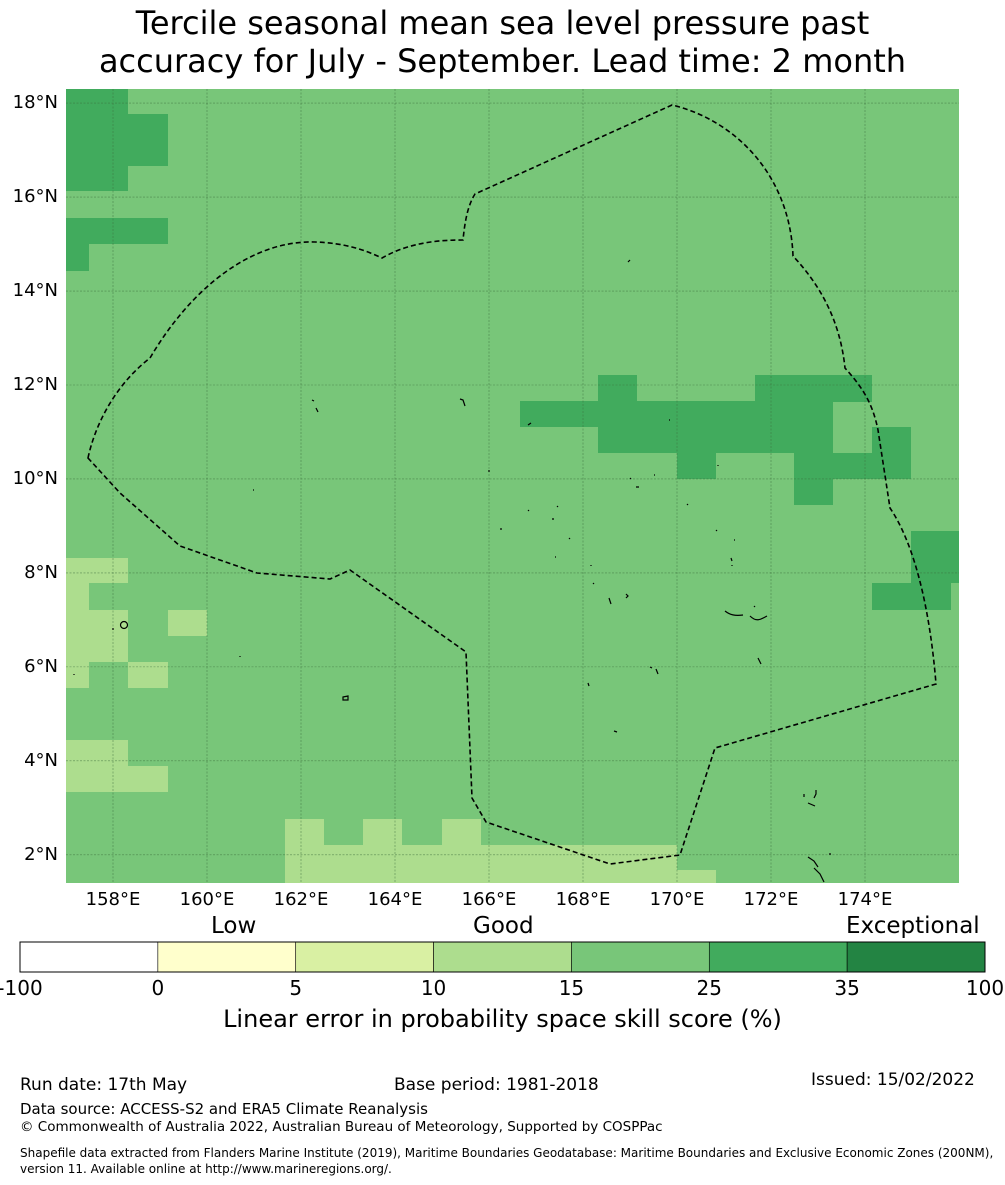 Image resolution: width=1005 pixels, height=1185 pixels. What do you see at coordinates (35, 384) in the screenshot?
I see `lat-tick-label: 12°N` at bounding box center [35, 384].